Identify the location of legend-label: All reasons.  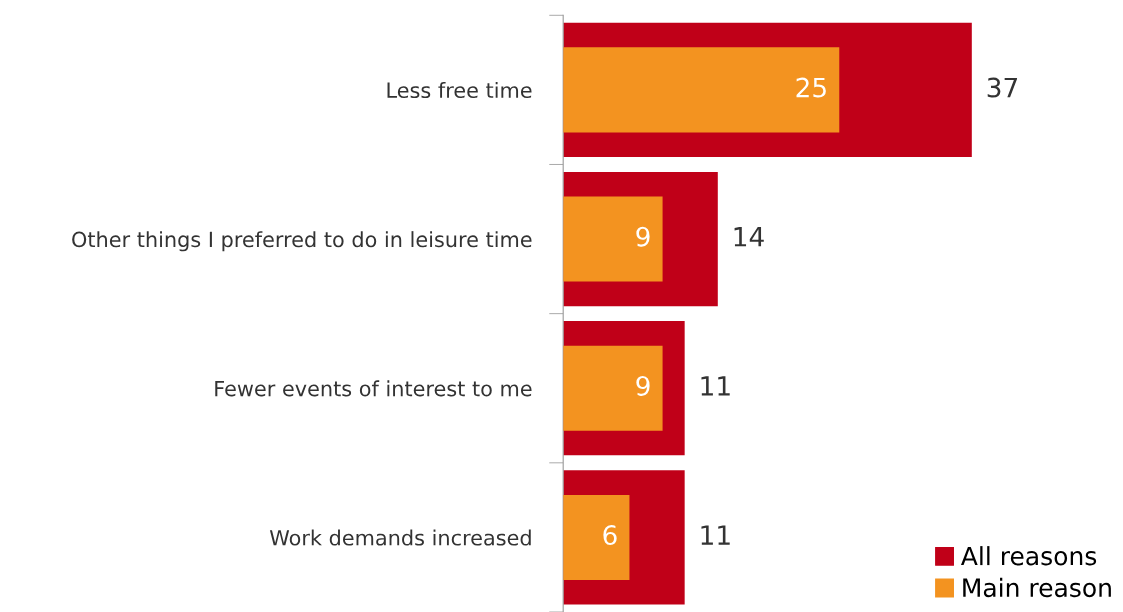
(1028, 556).